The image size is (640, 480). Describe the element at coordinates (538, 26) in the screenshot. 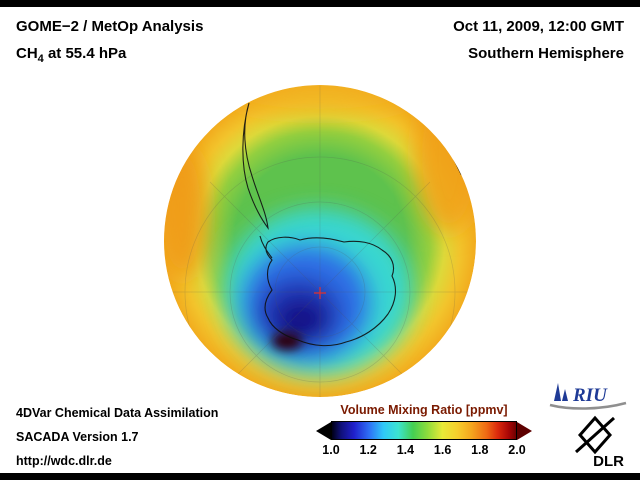

I see `datetime-label: Oct 11, 2009, 12:00 GMT` at that location.